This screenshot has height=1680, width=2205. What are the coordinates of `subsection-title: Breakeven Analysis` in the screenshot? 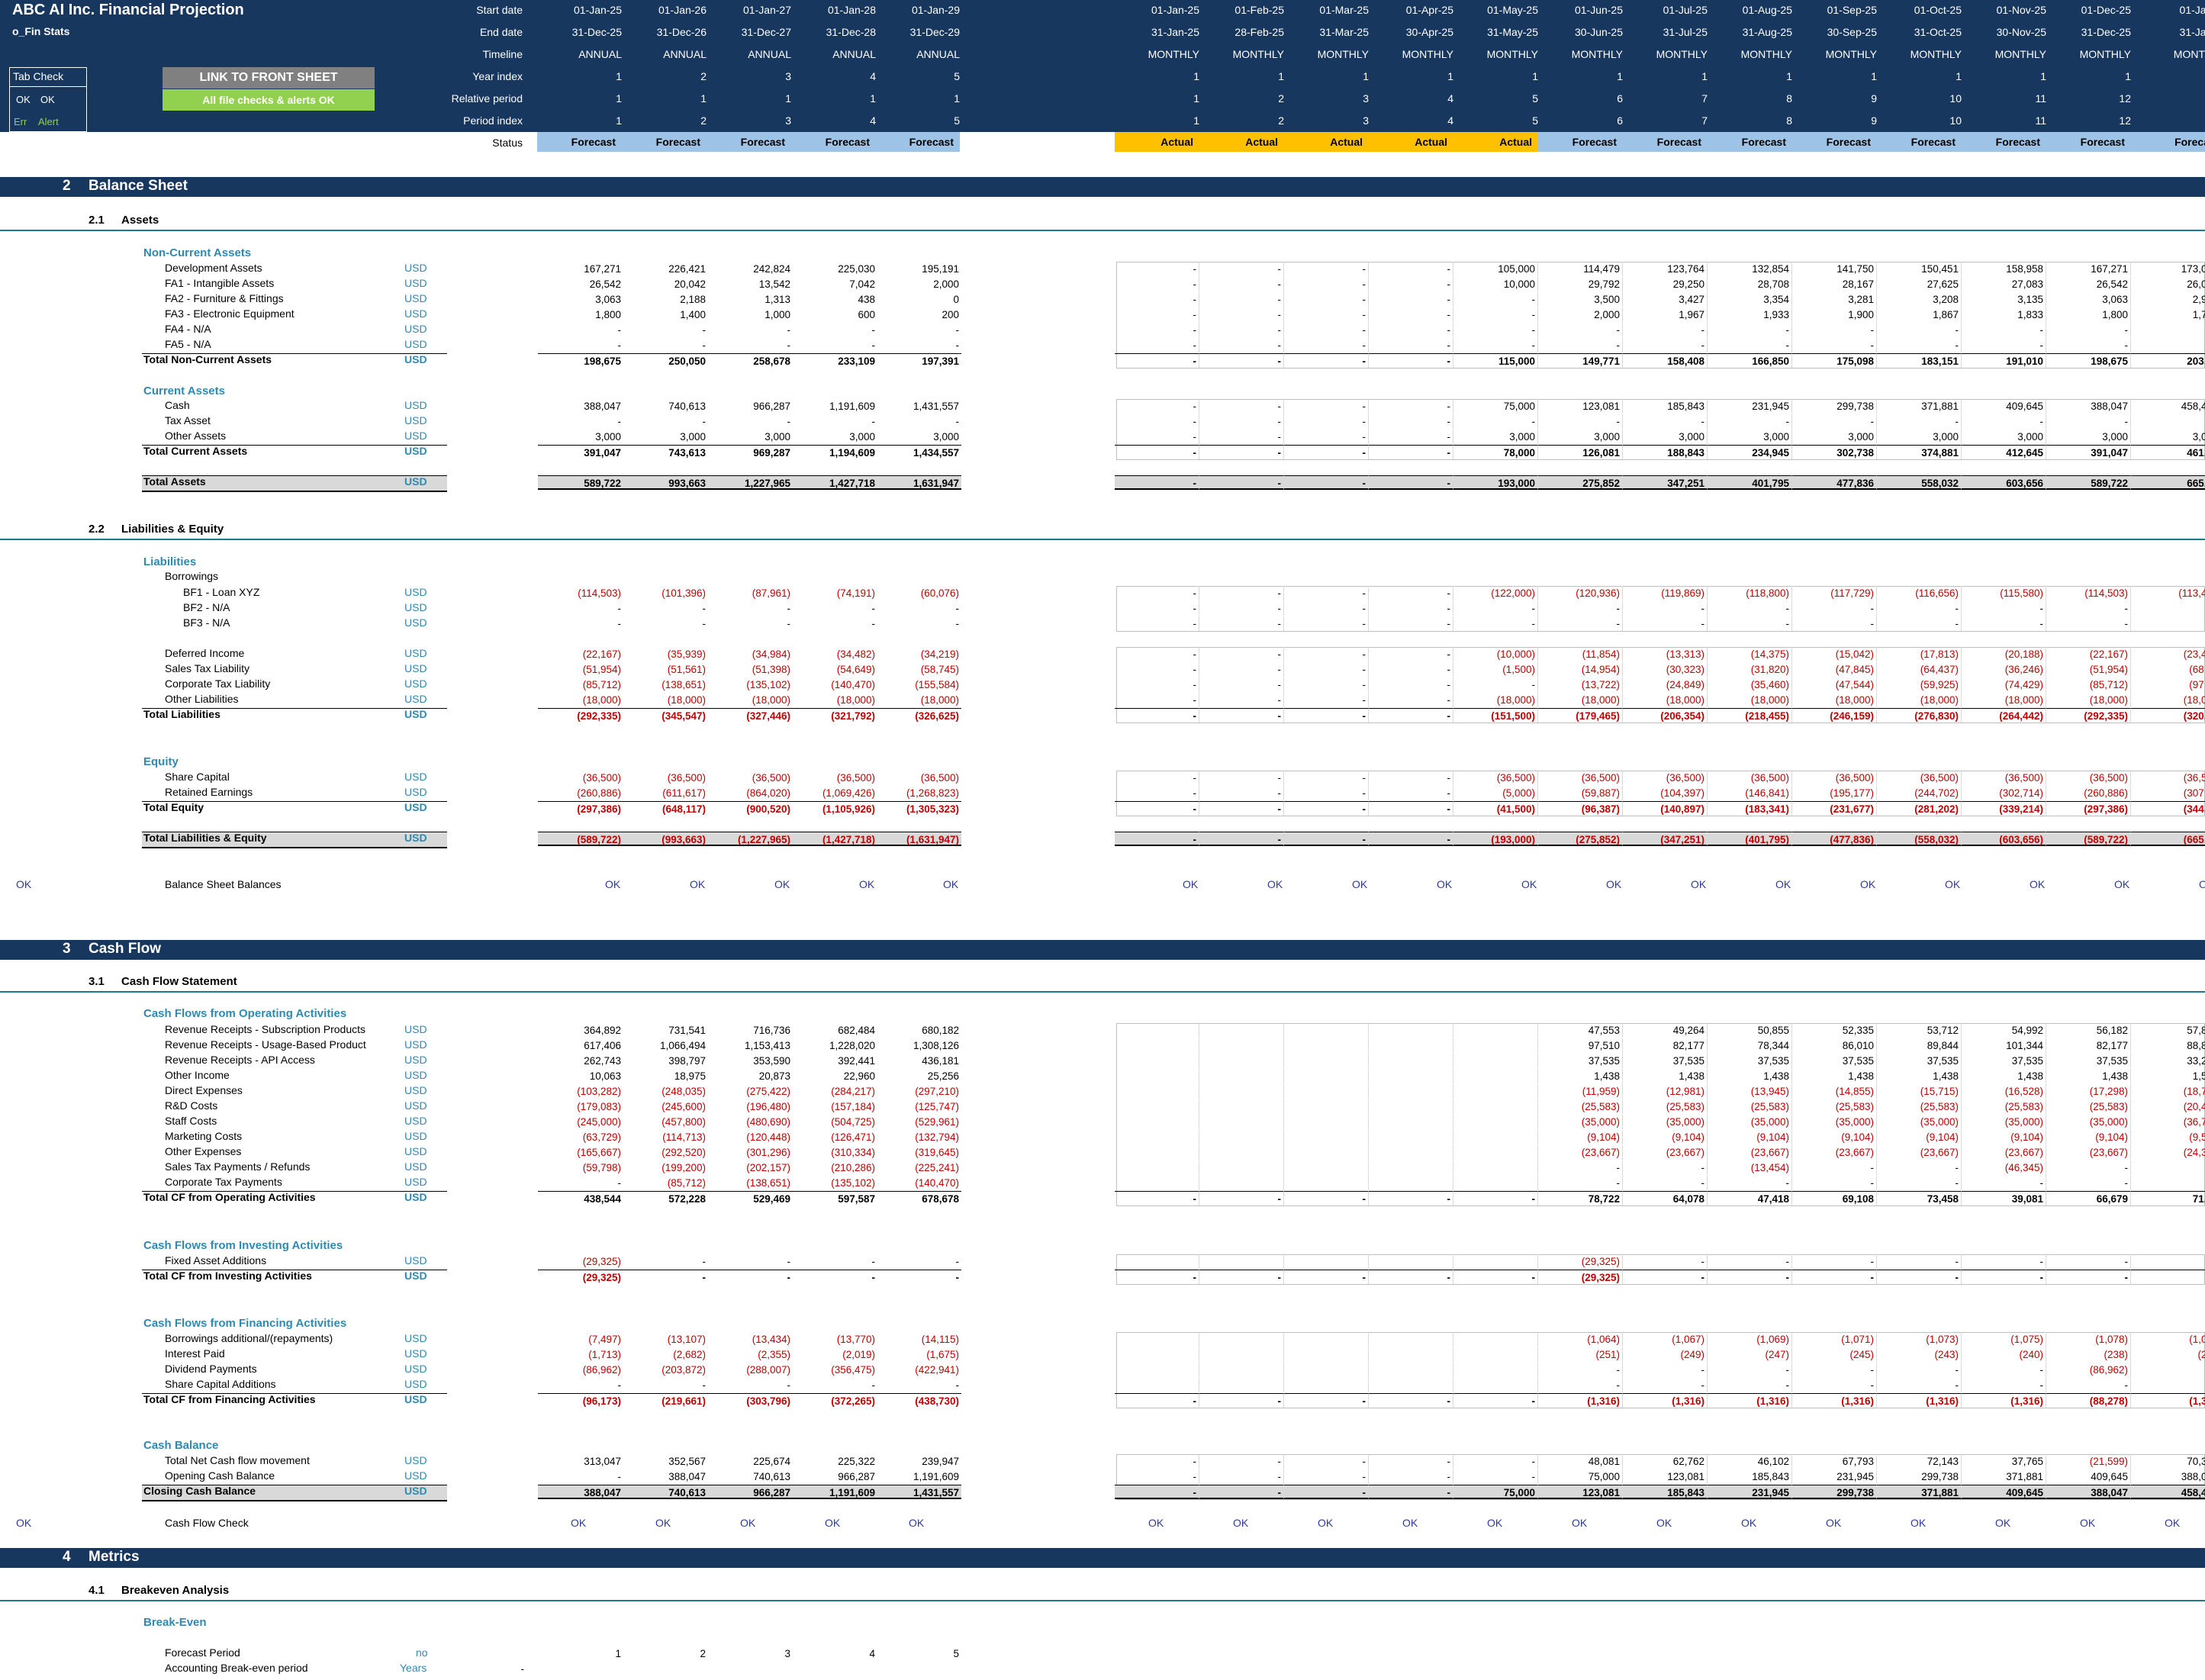 It's located at (175, 1590).